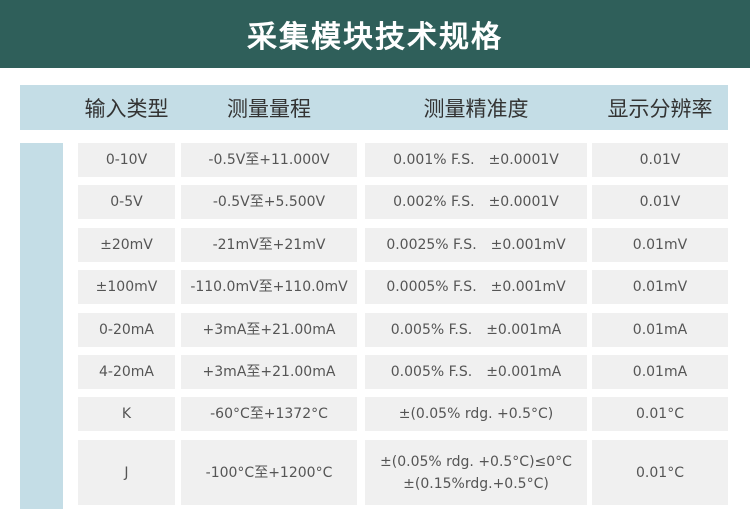  Describe the element at coordinates (126, 160) in the screenshot. I see `input-type-cell: 0-10V` at that location.